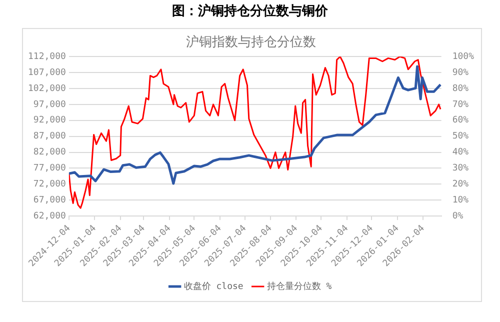 This screenshot has width=500, height=322. What do you see at coordinates (458, 216) in the screenshot?
I see `y2-tick-label: 0%` at bounding box center [458, 216].